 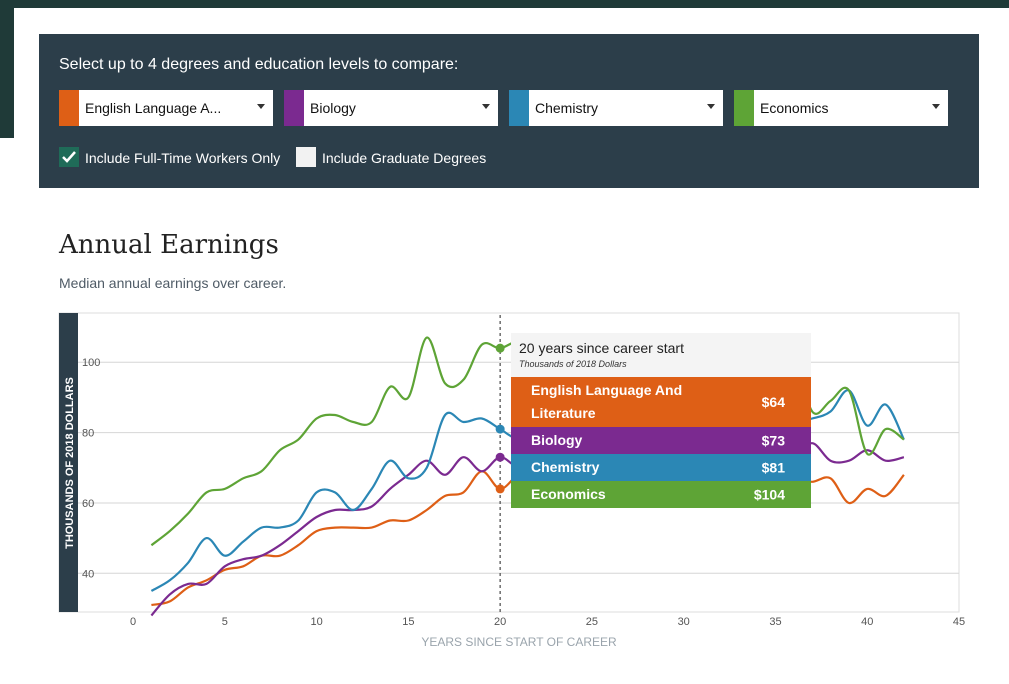 I want to click on checkbox-label: Include Full-Time Workers Only, so click(x=183, y=158).